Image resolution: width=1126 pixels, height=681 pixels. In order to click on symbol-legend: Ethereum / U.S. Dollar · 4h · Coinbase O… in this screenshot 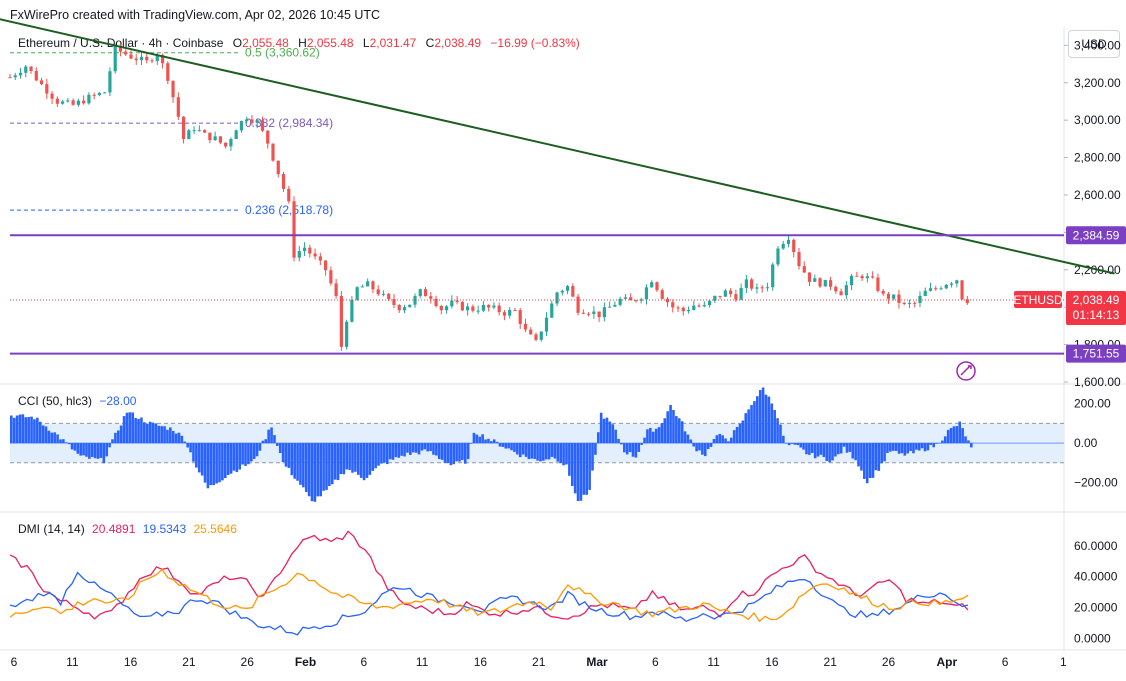, I will do `click(299, 43)`.